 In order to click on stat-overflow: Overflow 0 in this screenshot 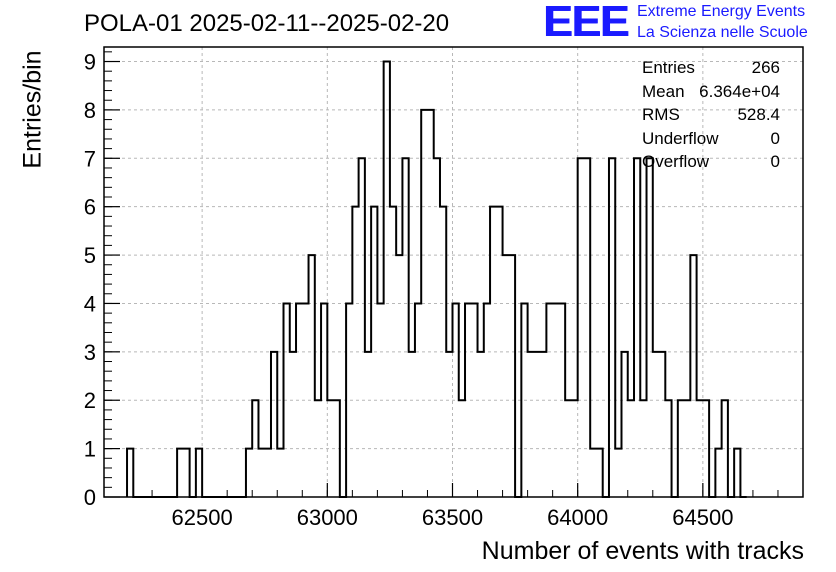, I will do `click(711, 164)`.